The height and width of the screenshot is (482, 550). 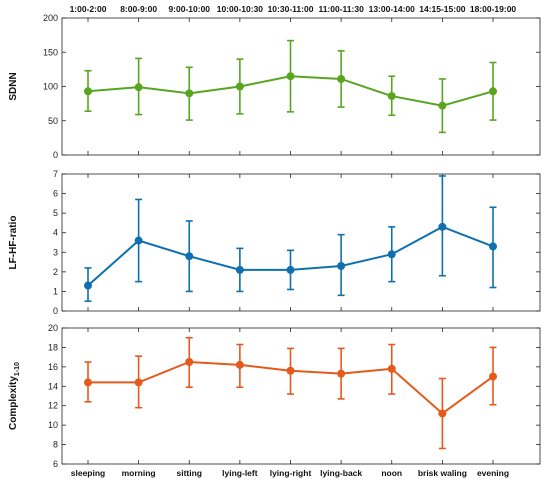 I want to click on category-label: brisk waling, so click(x=442, y=473).